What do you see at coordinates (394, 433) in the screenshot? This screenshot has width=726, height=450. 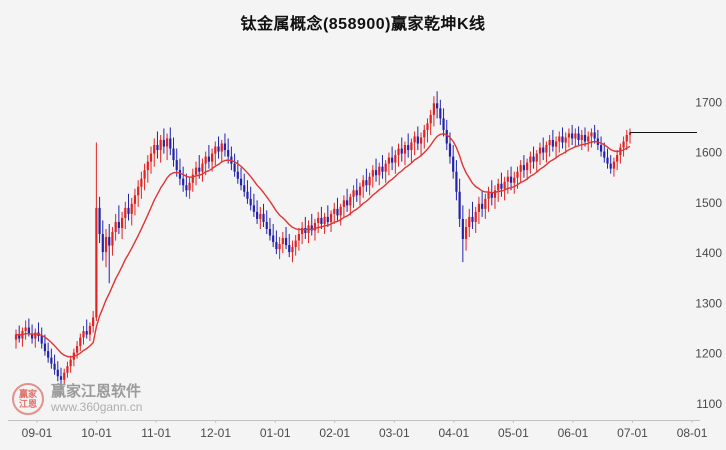 I see `x-axis-label: 03-01` at bounding box center [394, 433].